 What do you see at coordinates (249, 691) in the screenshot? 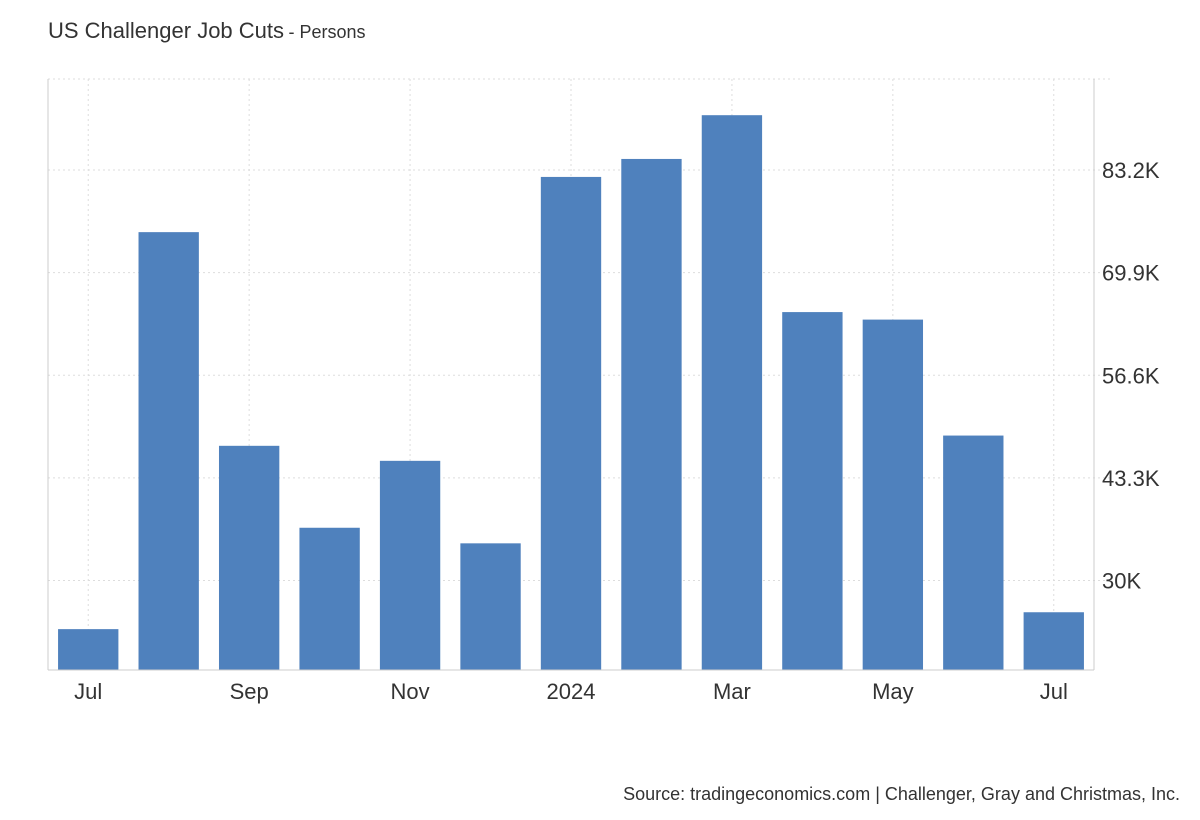
I see `x-tick-label: Sep` at bounding box center [249, 691].